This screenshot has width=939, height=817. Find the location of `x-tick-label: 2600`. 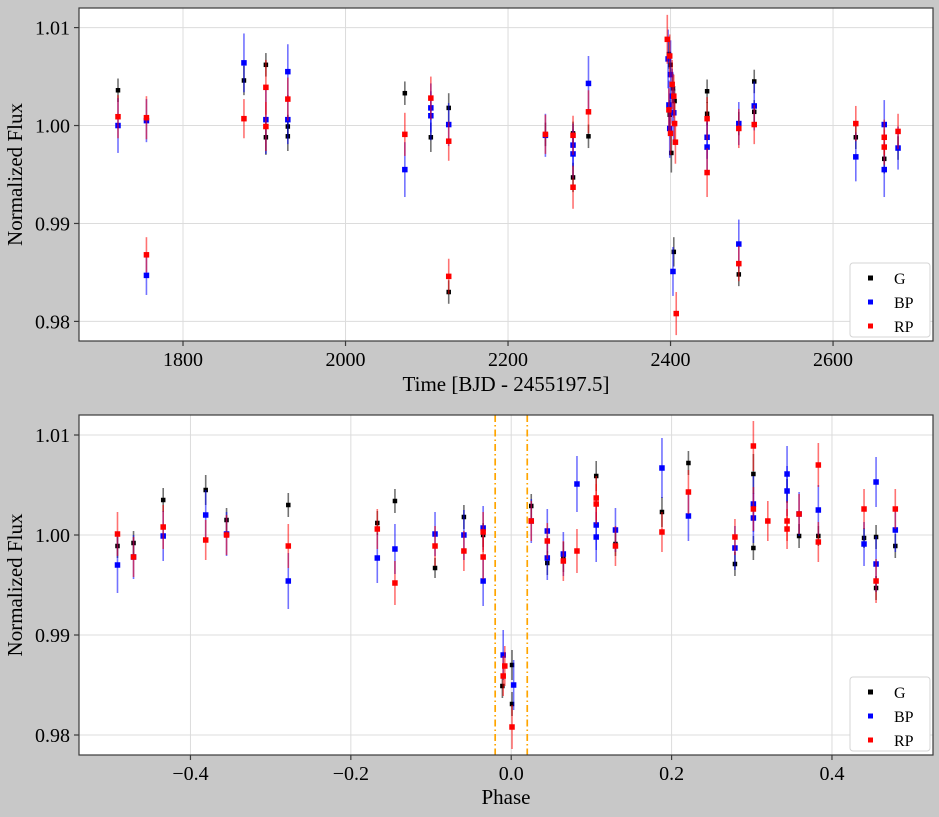

x-tick-label: 2600 is located at coordinates (833, 360).